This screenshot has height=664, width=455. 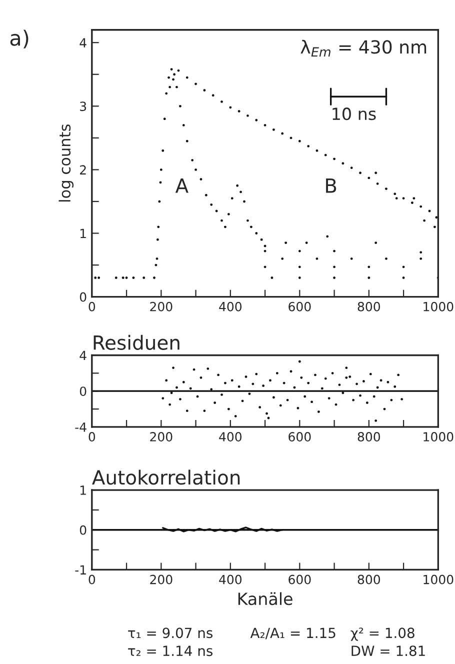 I want to click on text: τ₂ = 1.14 ns, so click(x=170, y=651).